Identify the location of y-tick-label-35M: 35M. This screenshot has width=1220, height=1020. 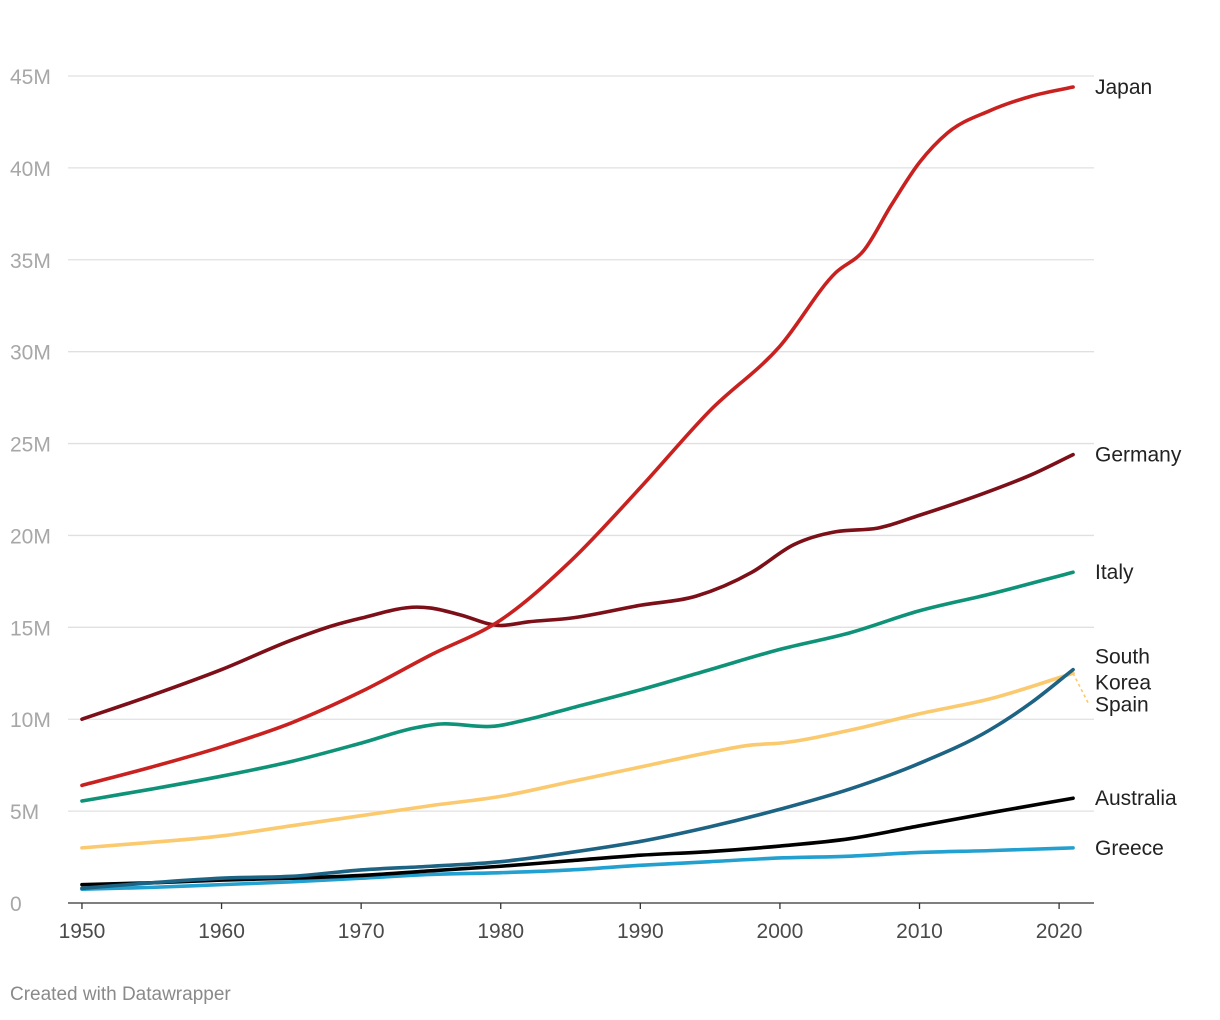
(30, 261).